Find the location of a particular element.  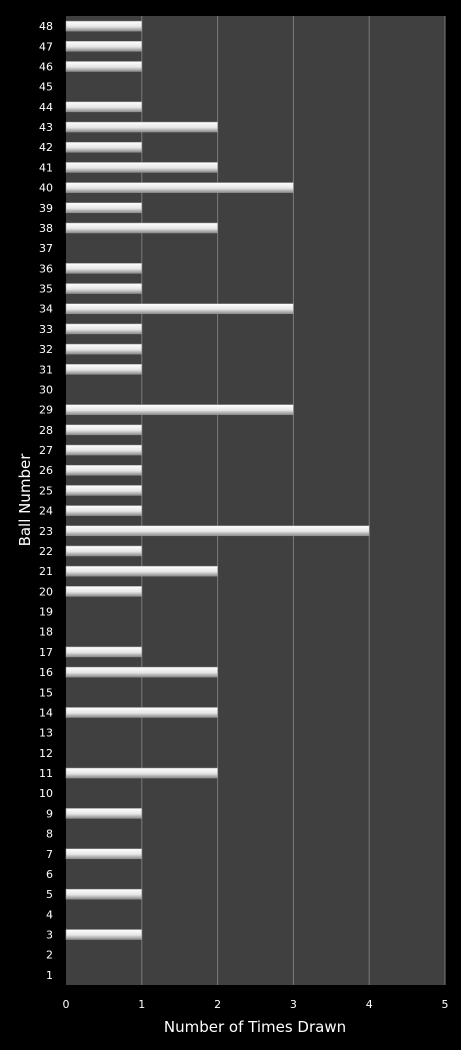

y-tick-label: 8 is located at coordinates (49, 834).